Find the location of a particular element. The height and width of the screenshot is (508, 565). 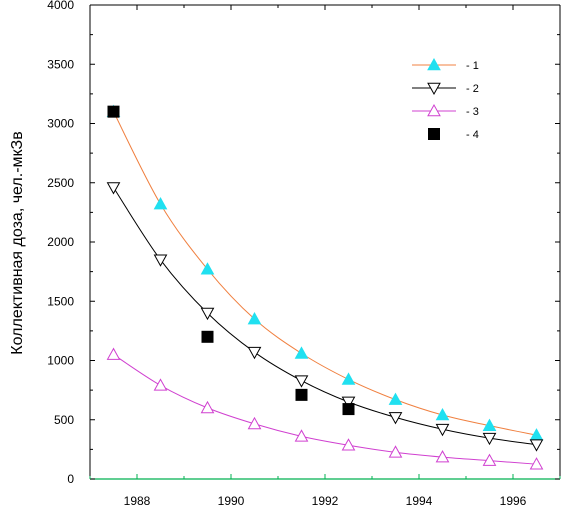

x-tick-label: 1988 is located at coordinates (137, 501).